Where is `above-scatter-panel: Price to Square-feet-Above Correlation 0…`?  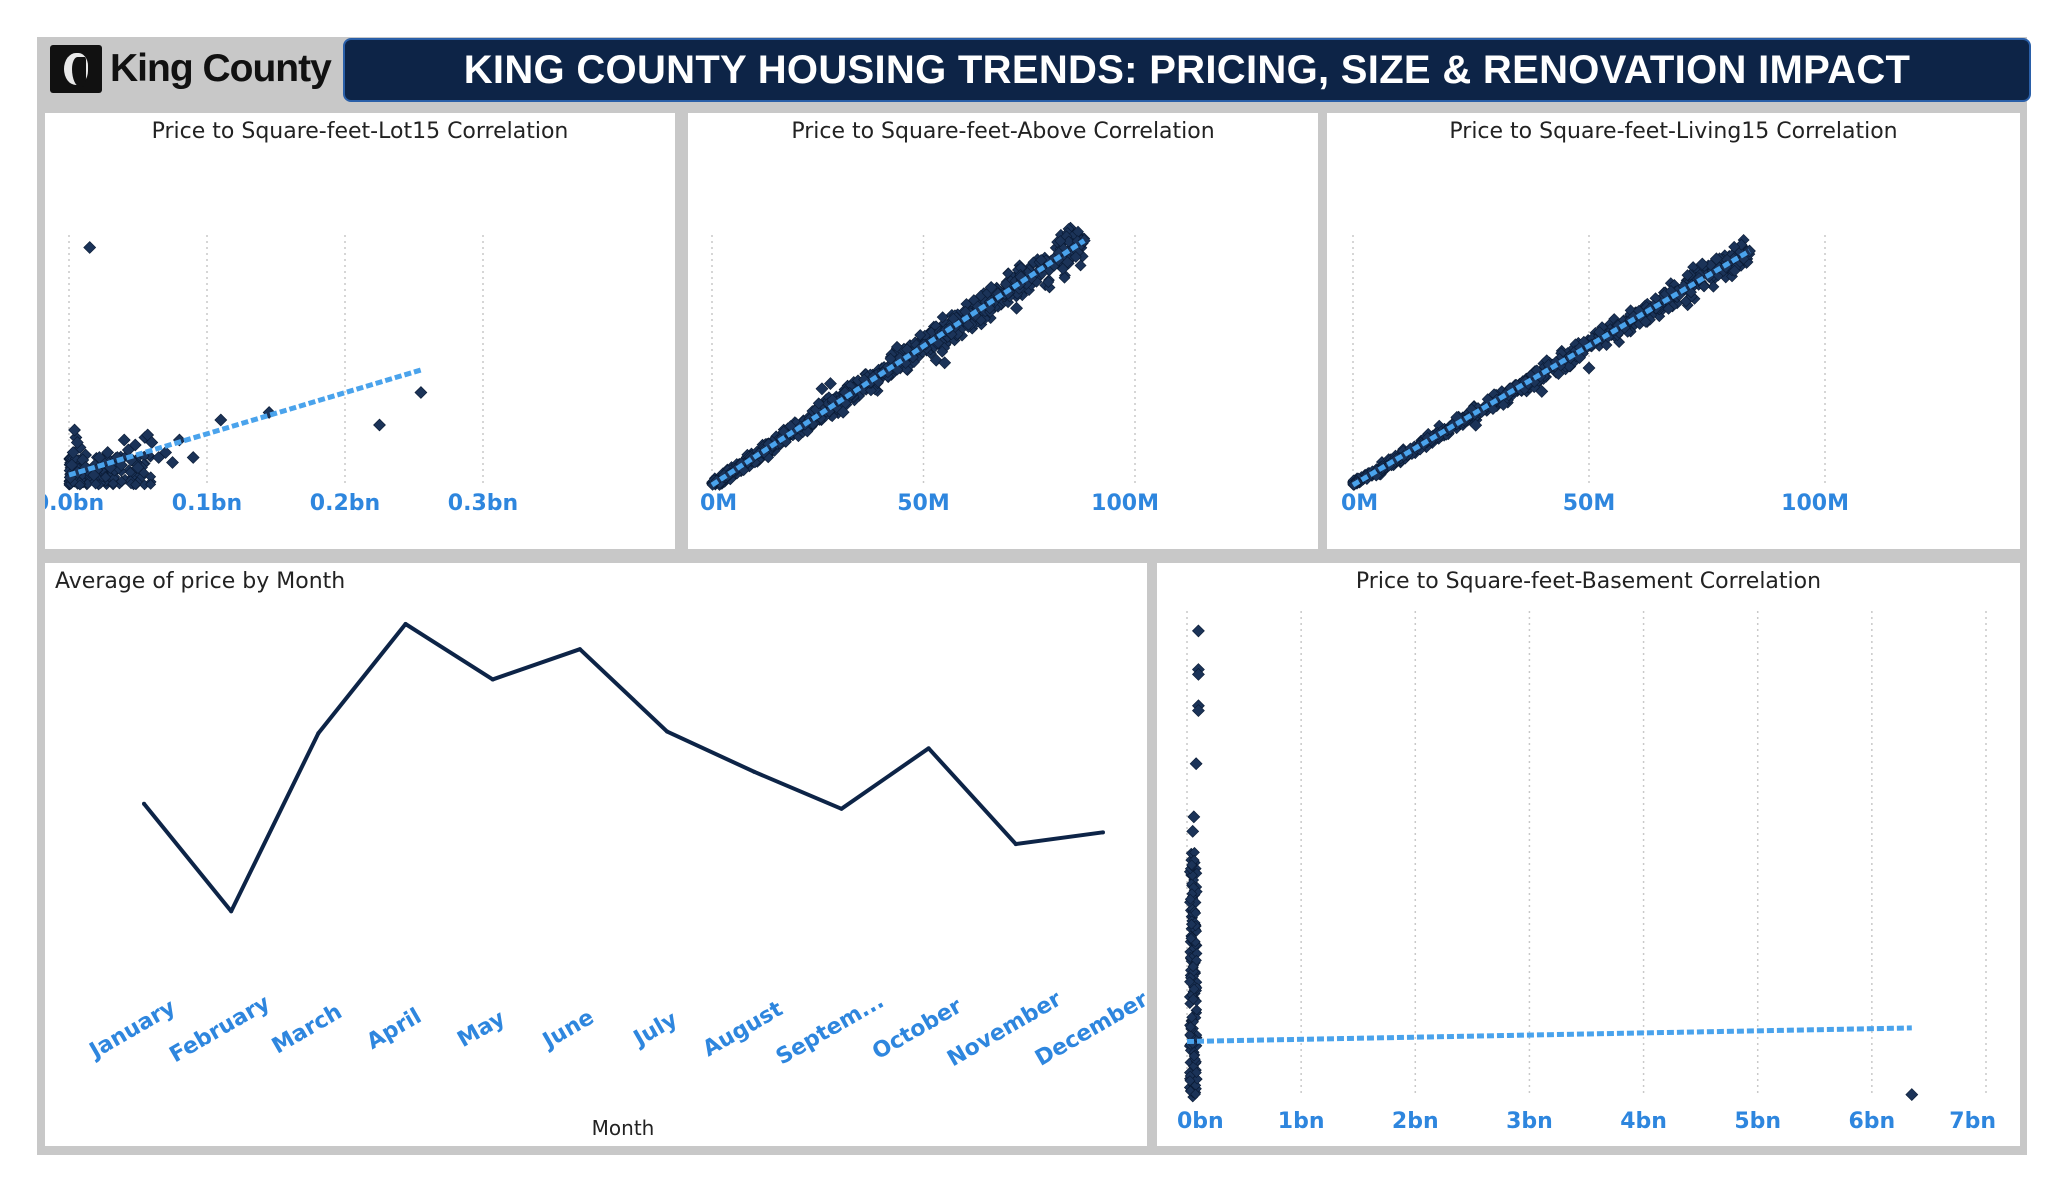
above-scatter-panel: Price to Square-feet-Above Correlation 0… is located at coordinates (1003, 331).